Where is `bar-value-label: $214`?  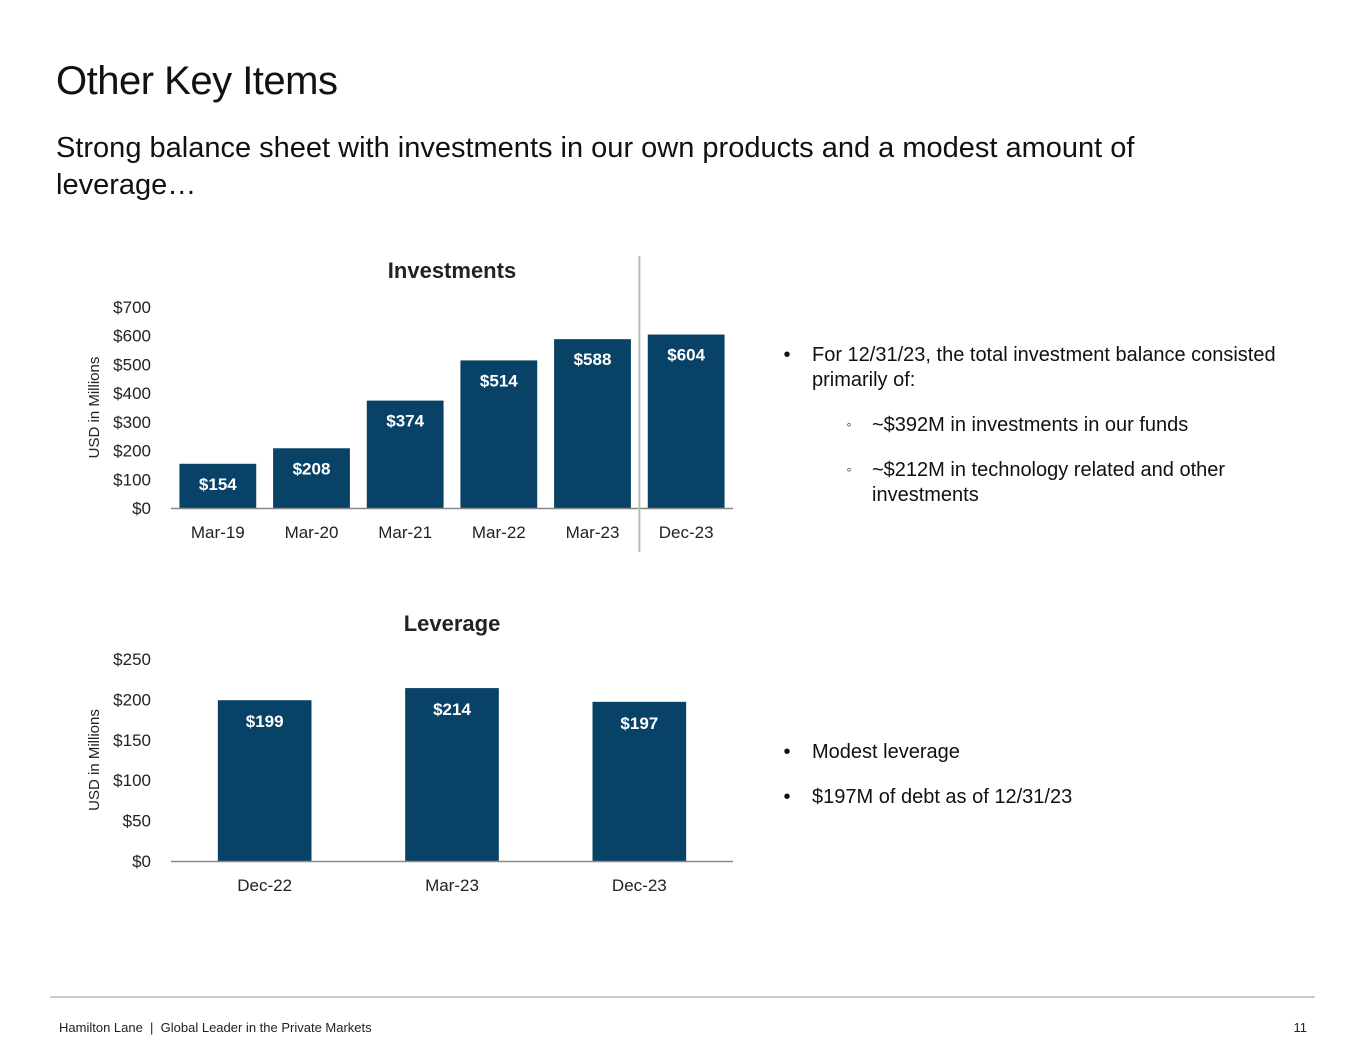
bar-value-label: $214 is located at coordinates (452, 709).